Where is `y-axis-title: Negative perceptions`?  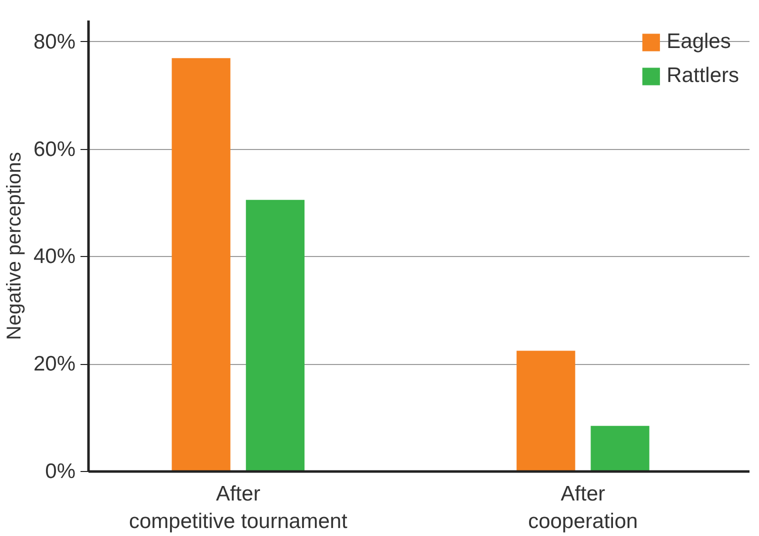 y-axis-title: Negative perceptions is located at coordinates (14, 246).